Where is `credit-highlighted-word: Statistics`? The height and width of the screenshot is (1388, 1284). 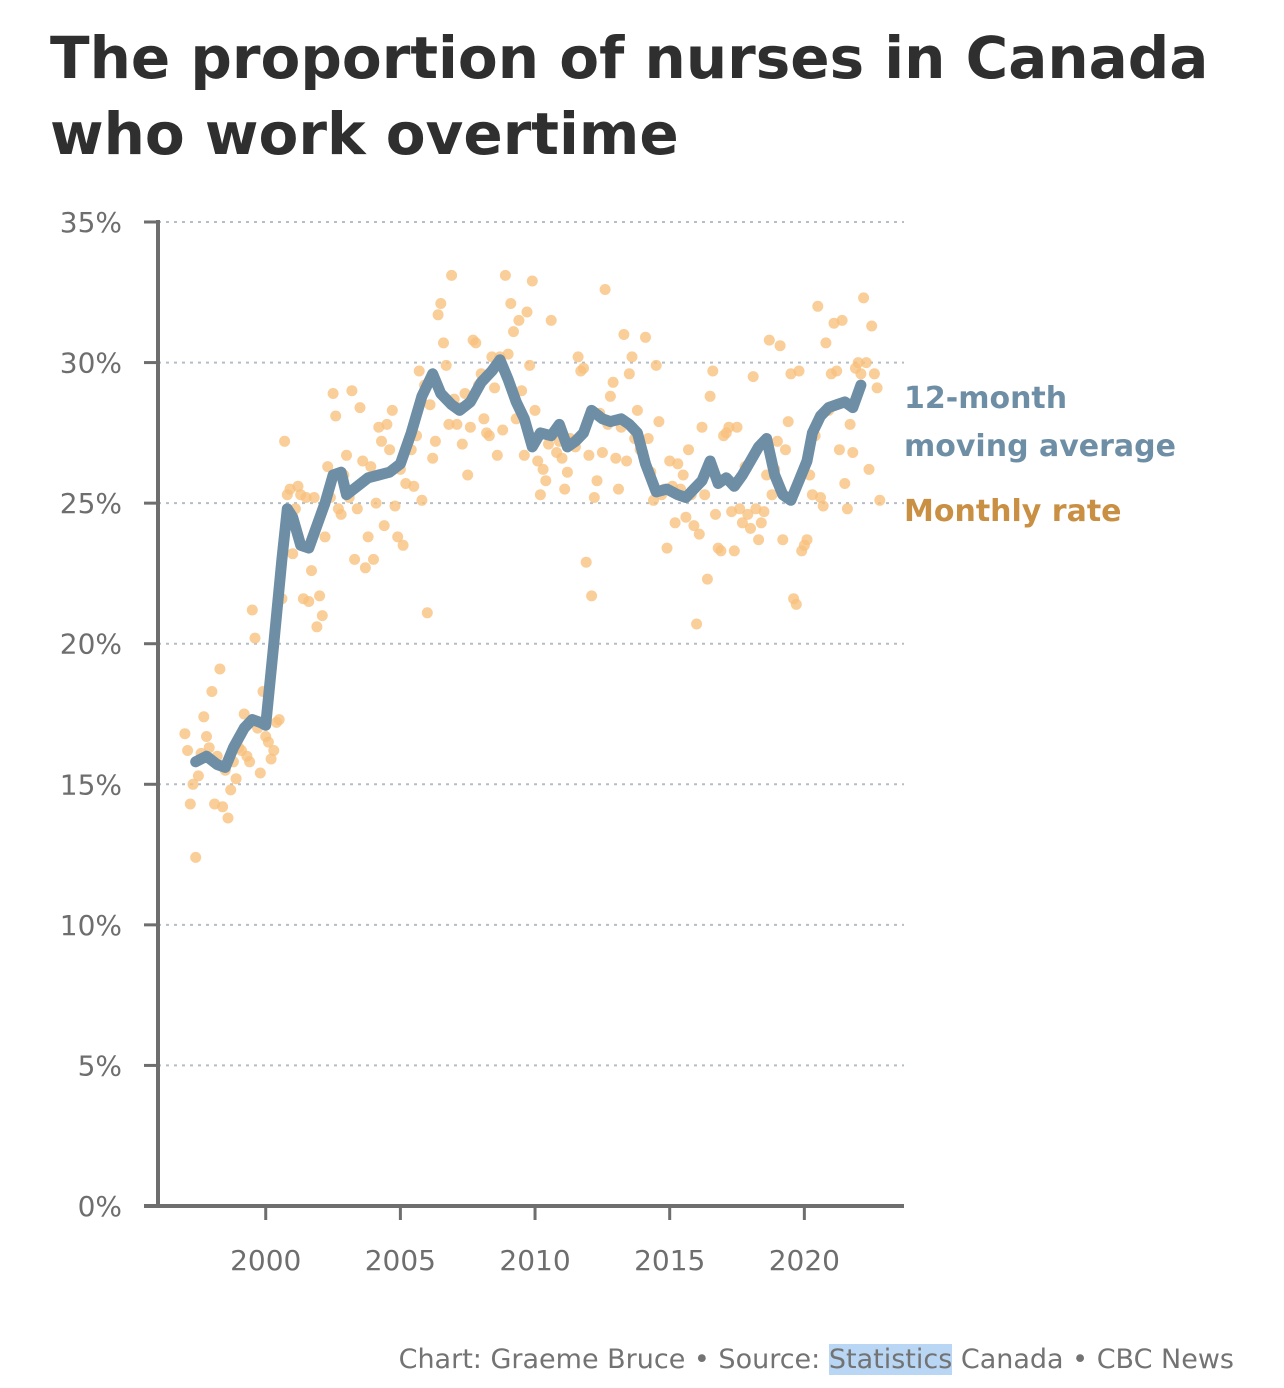
credit-highlighted-word: Statistics is located at coordinates (890, 1359).